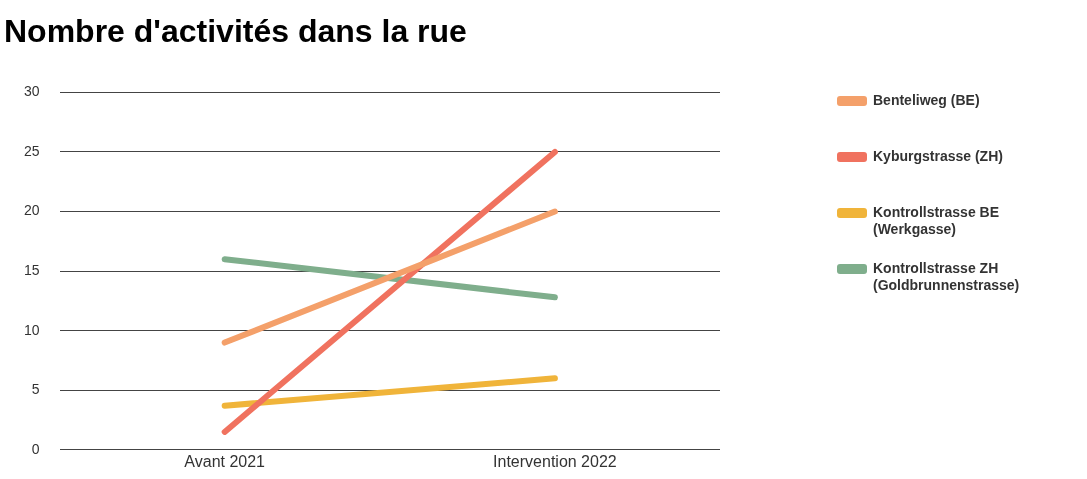  Describe the element at coordinates (35, 448) in the screenshot. I see `y-tick-label: 0` at that location.